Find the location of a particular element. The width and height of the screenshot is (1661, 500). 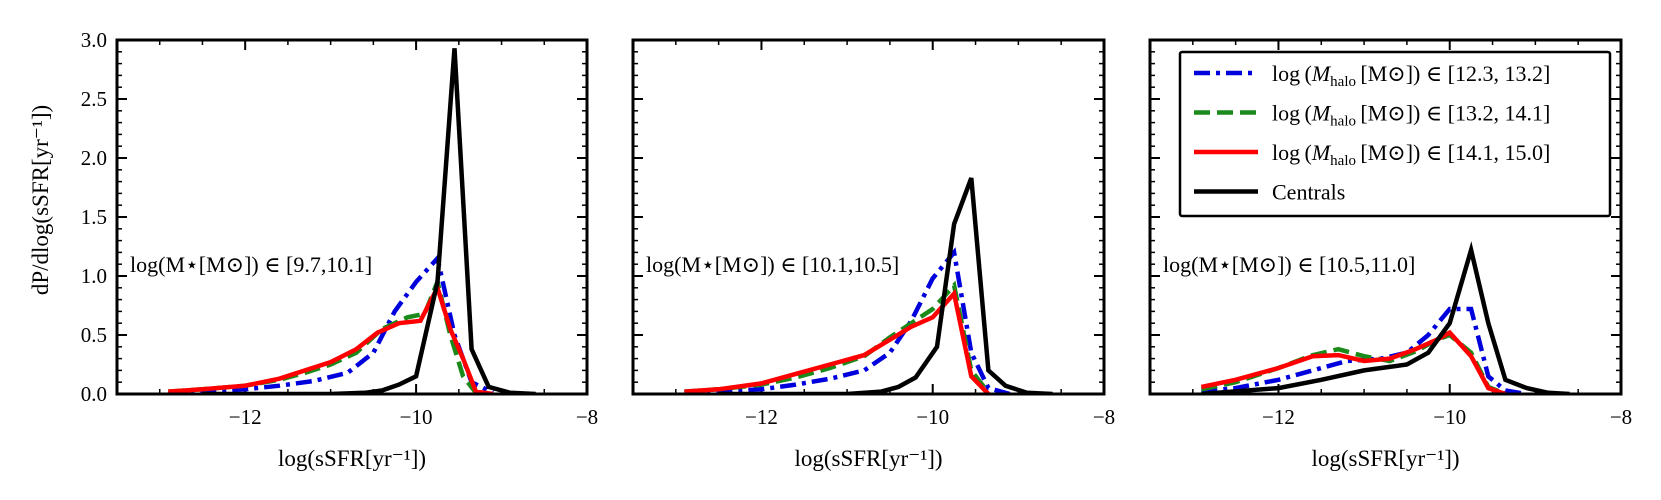

mass-bin-annotation: log(M⋆[M⊙]) ∈ [10.1,10.5] is located at coordinates (772, 264).